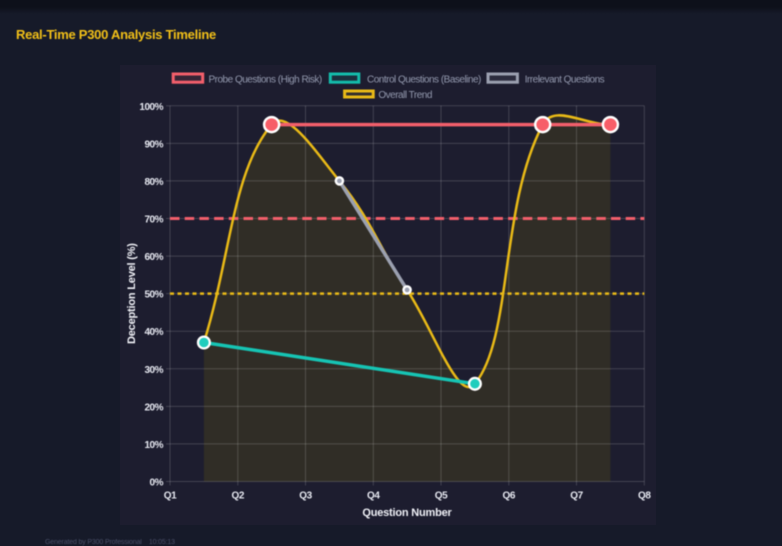 The width and height of the screenshot is (782, 546). Describe the element at coordinates (153, 295) in the screenshot. I see `svg-text: 50%` at that location.